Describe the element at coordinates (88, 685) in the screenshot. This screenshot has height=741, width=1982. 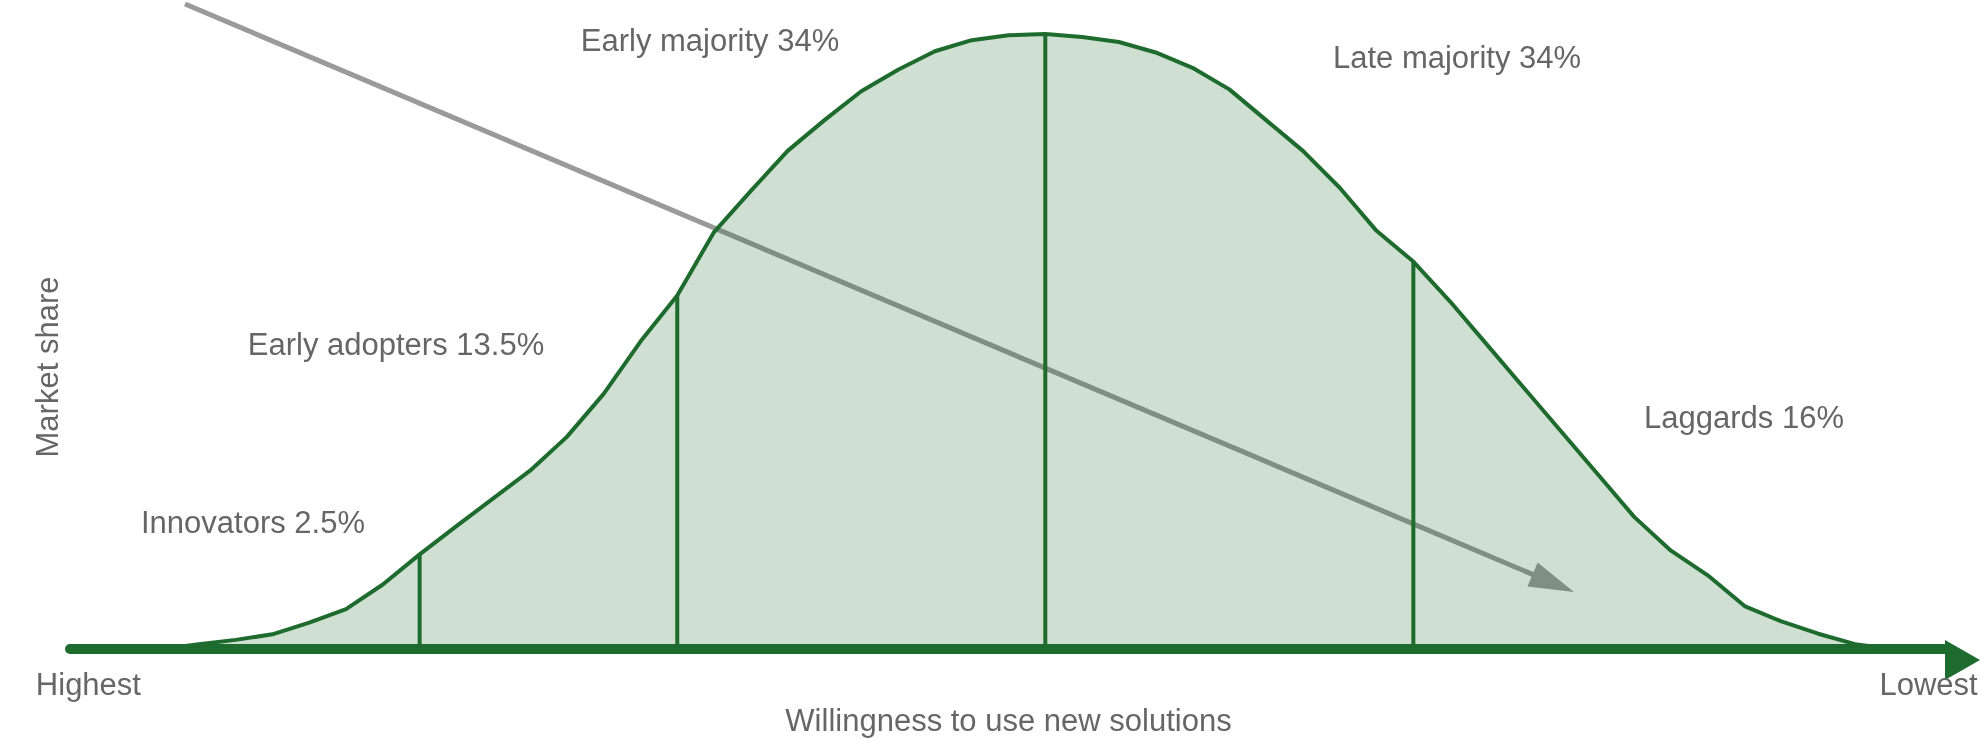
I see `x-tick-label: Highest` at that location.